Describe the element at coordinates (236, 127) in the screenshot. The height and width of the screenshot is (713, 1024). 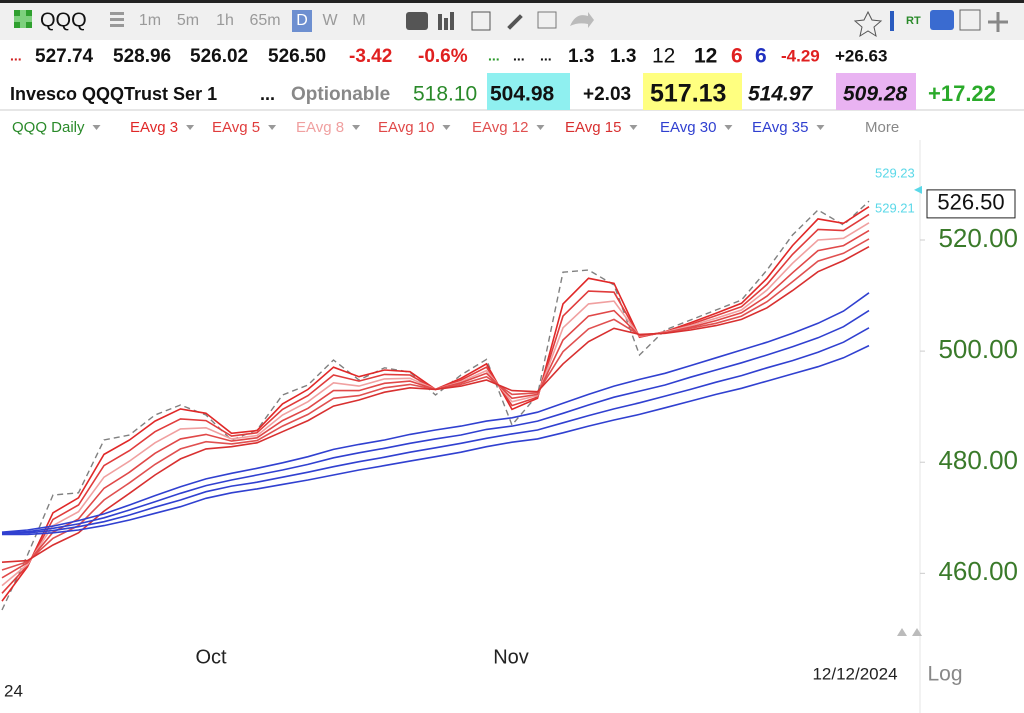
I see `legend-entry: EAvg 5` at that location.